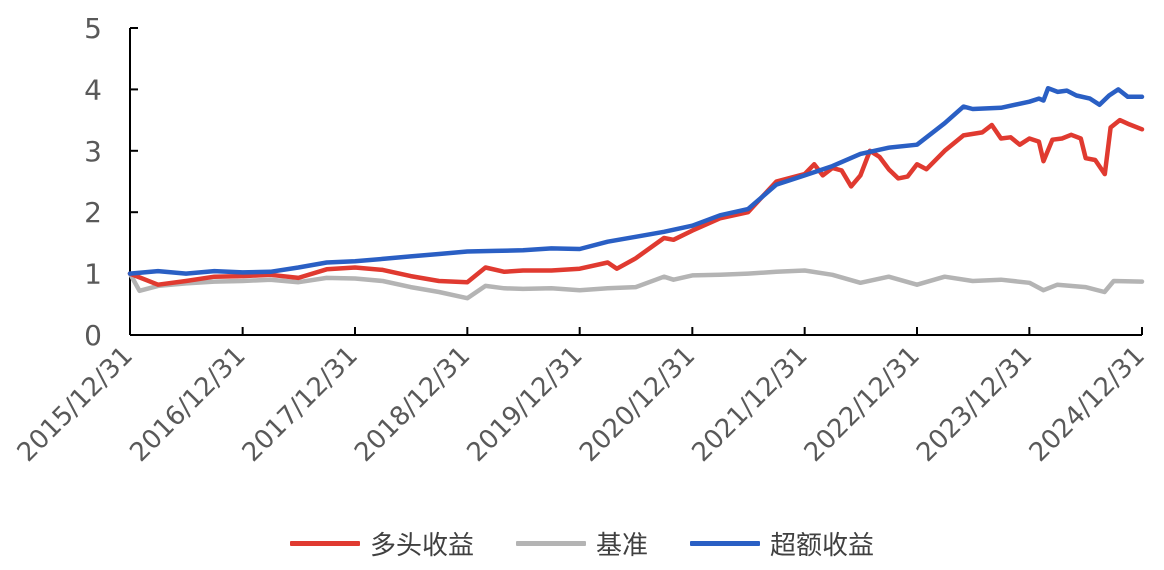 This screenshot has height=570, width=1164. What do you see at coordinates (93, 28) in the screenshot?
I see `y-tick-label: 5` at bounding box center [93, 28].